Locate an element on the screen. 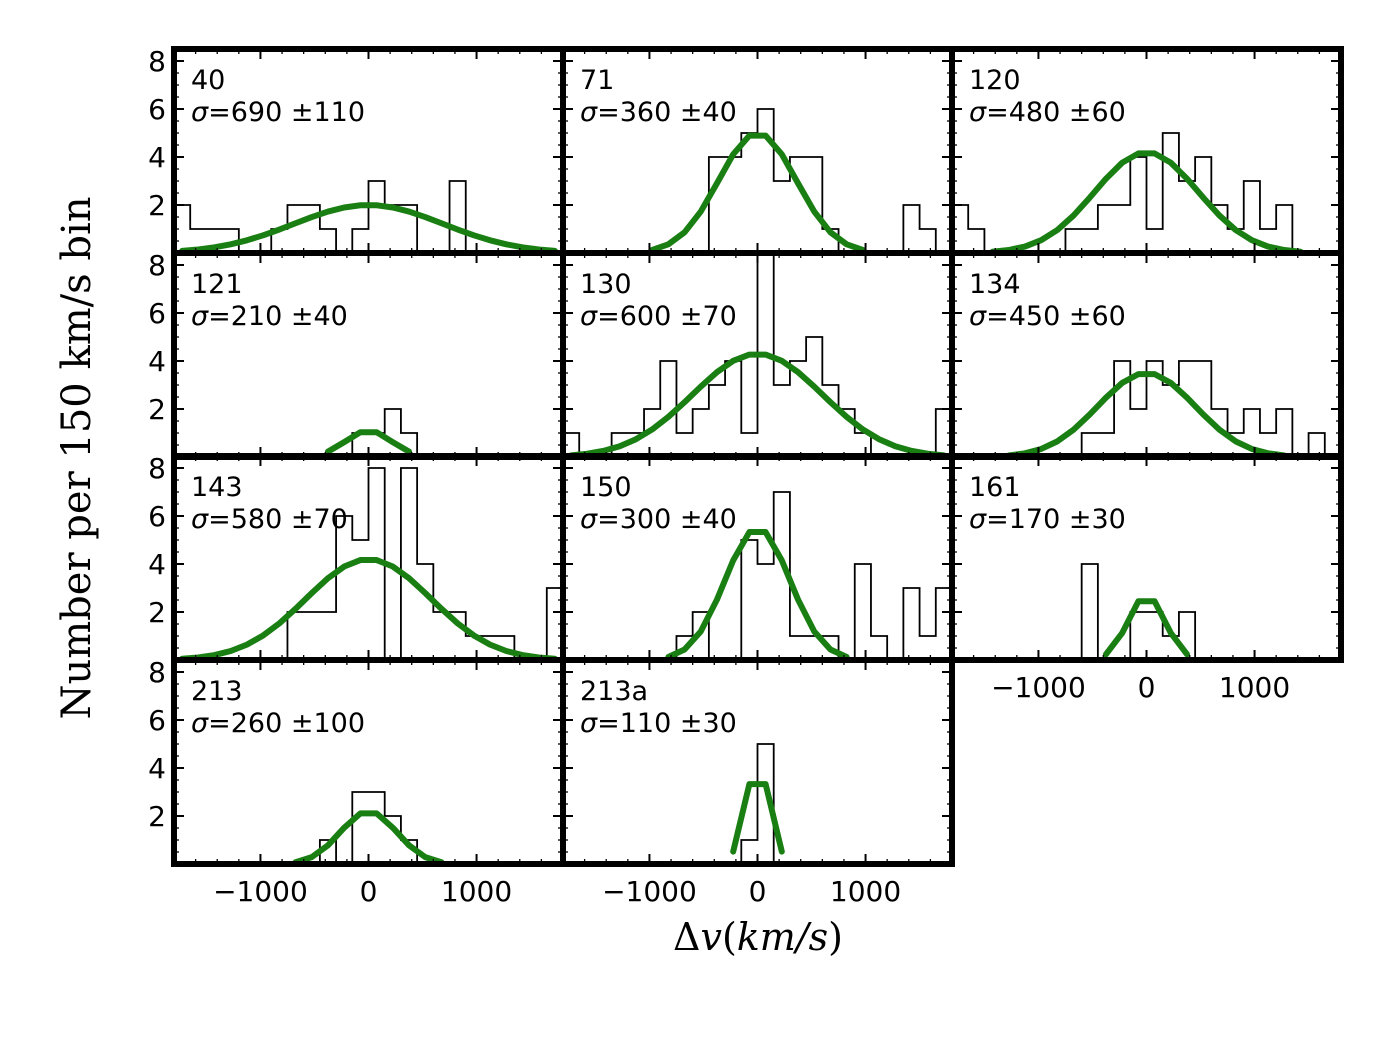 This screenshot has height=1047, width=1395. panel-40: 2 4 6 8 40σ=690 ±110 is located at coordinates (357, 150).